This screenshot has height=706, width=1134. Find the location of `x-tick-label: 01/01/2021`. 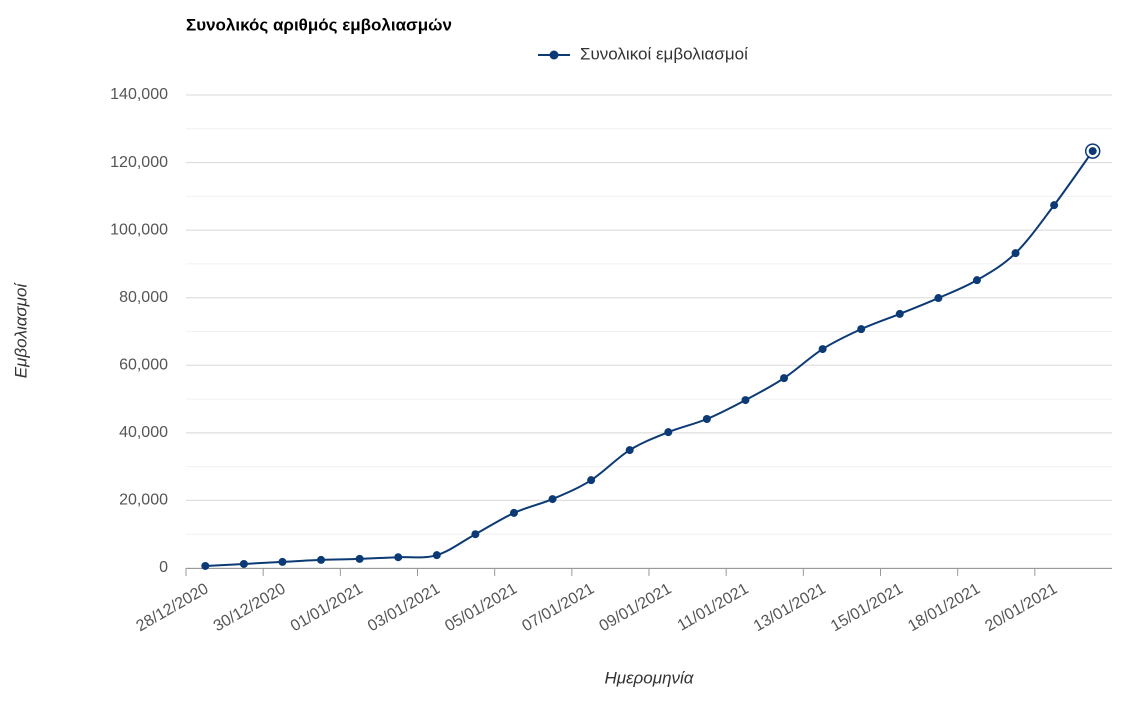

x-tick-label: 01/01/2021 is located at coordinates (327, 607).